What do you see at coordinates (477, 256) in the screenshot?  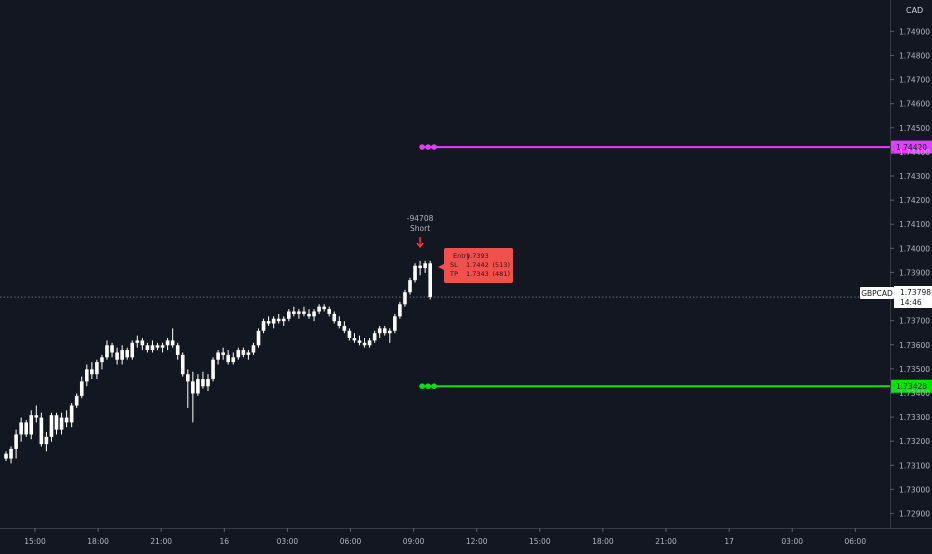 I see `signal-row-value: 1.7393` at bounding box center [477, 256].